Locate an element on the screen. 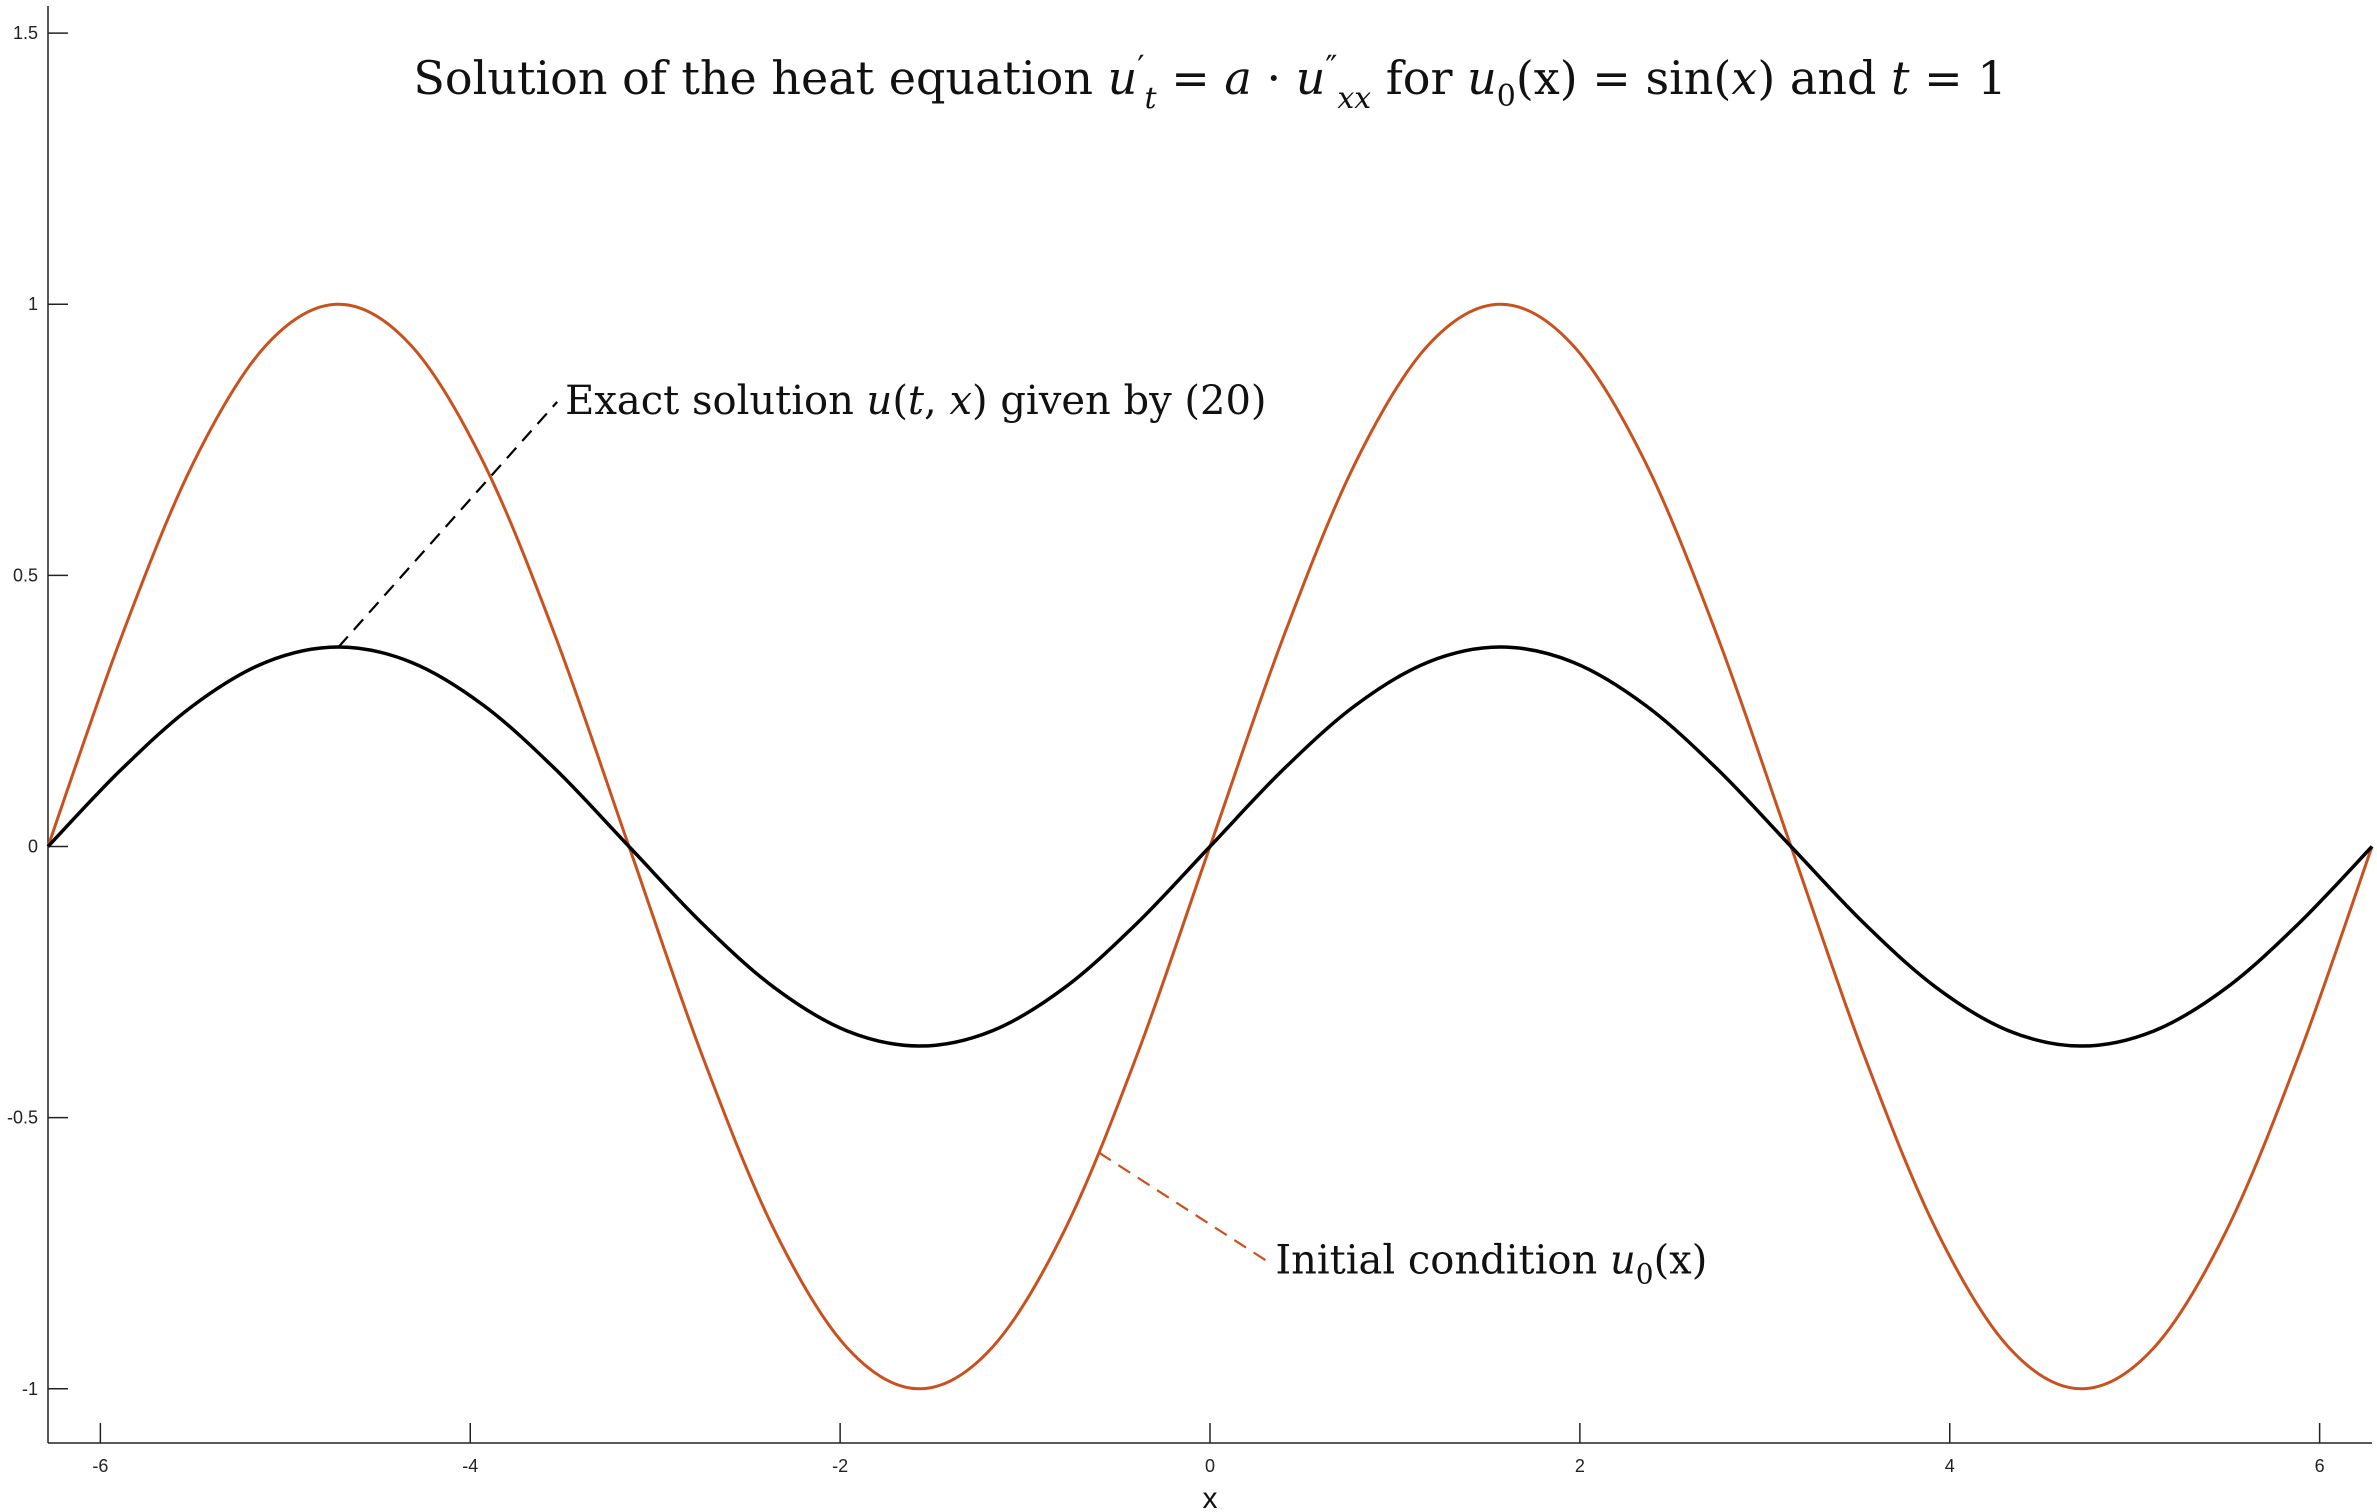 This screenshot has width=2377, height=1512. x-axis-ticks: -6 -4 -2 0 2 4 6 is located at coordinates (1208, 1449).